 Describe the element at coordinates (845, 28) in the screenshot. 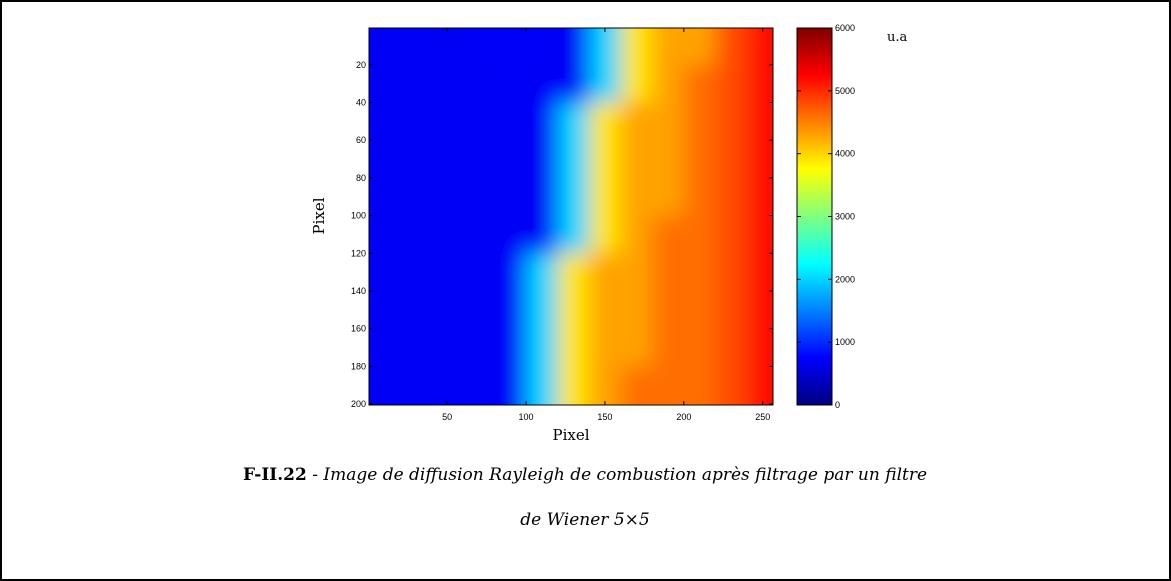

I see `colorbar-tick-label: 6000` at that location.